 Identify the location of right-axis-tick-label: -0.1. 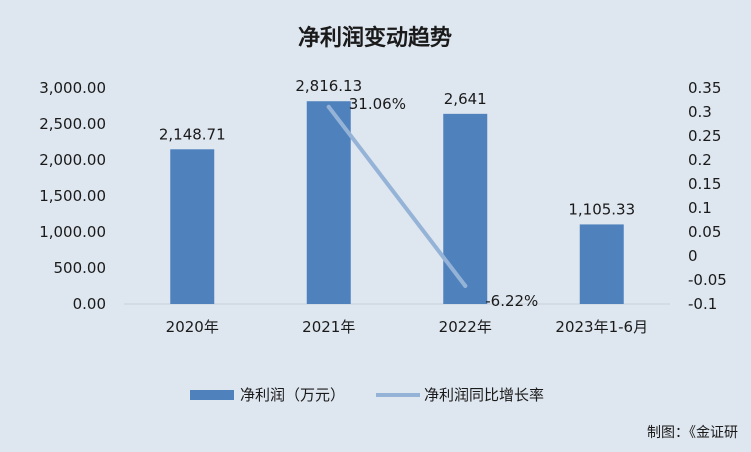
(702, 304).